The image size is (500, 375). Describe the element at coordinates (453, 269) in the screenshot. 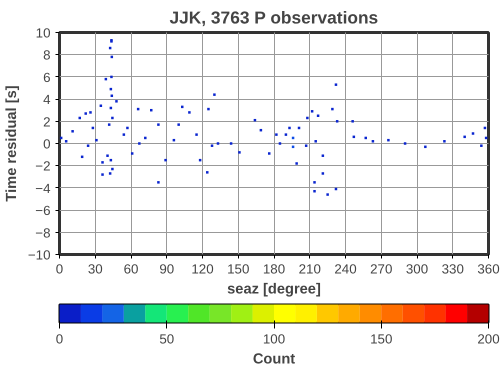

I see `x-tick-label: 330` at that location.